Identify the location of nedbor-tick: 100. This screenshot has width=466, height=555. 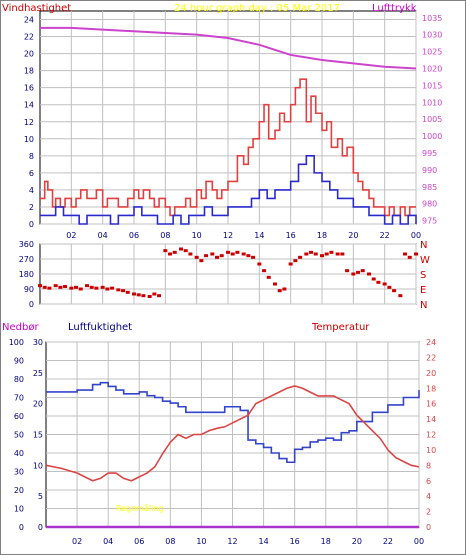
(16, 342).